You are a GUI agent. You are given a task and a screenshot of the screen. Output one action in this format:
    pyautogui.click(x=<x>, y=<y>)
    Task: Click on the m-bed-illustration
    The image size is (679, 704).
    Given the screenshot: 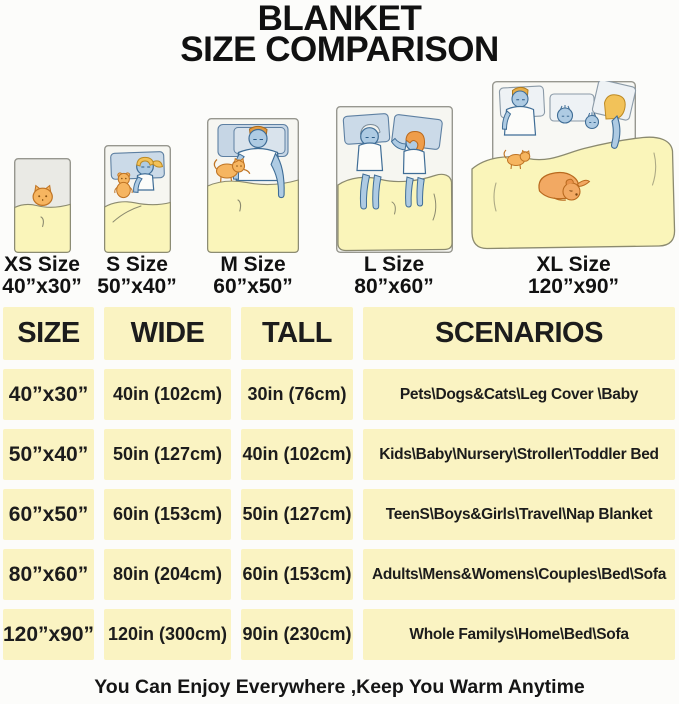 What is the action you would take?
    pyautogui.click(x=253, y=185)
    